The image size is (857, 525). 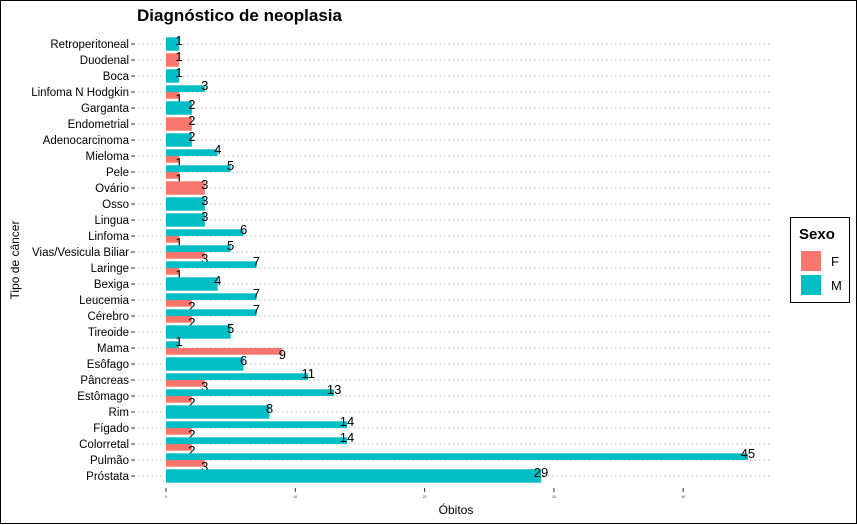 What do you see at coordinates (166, 497) in the screenshot?
I see `x-tick-label: 0` at bounding box center [166, 497].